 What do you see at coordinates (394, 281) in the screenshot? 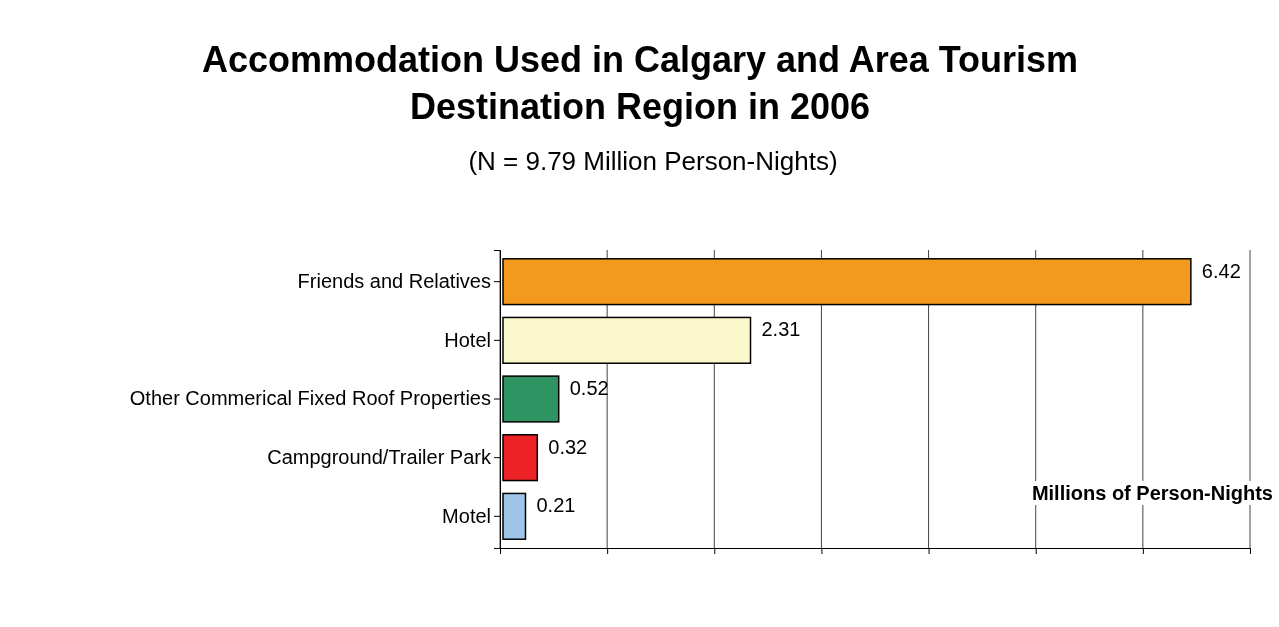
I see `y-tick-label: Friends and Relatives` at bounding box center [394, 281].